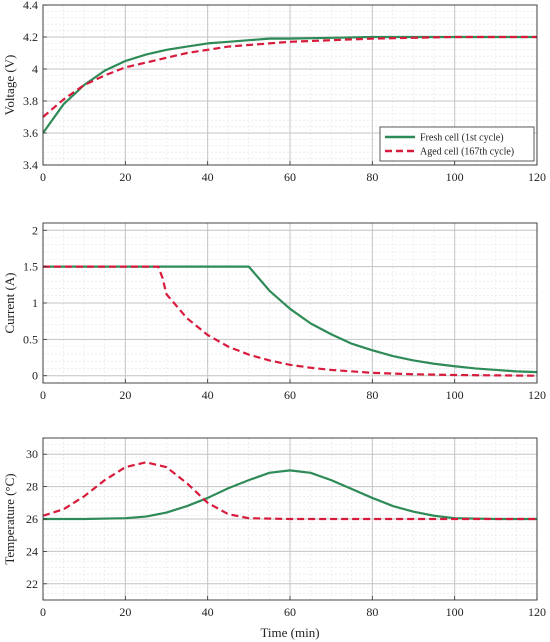 The height and width of the screenshot is (642, 550). I want to click on y-tick-label: 30, so click(32, 454).